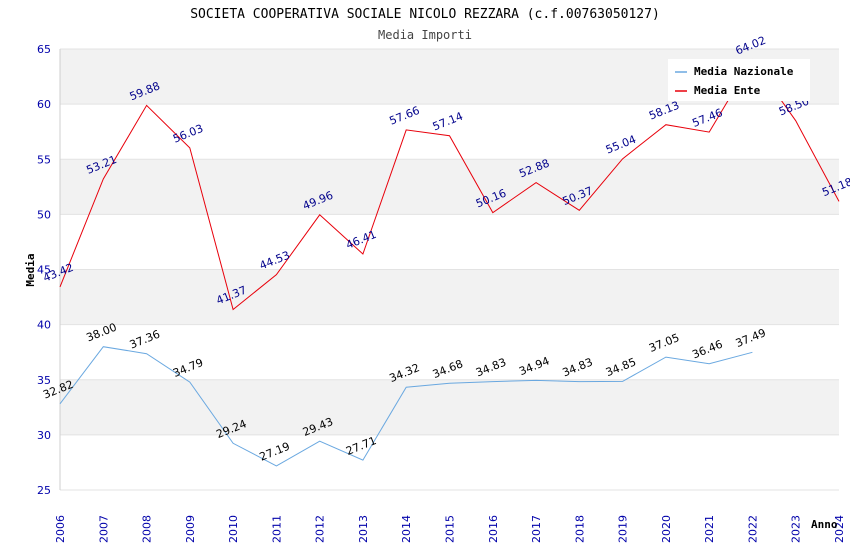 This screenshot has width=850, height=555. What do you see at coordinates (623, 529) in the screenshot?
I see `x-tick-label: 2019` at bounding box center [623, 529].